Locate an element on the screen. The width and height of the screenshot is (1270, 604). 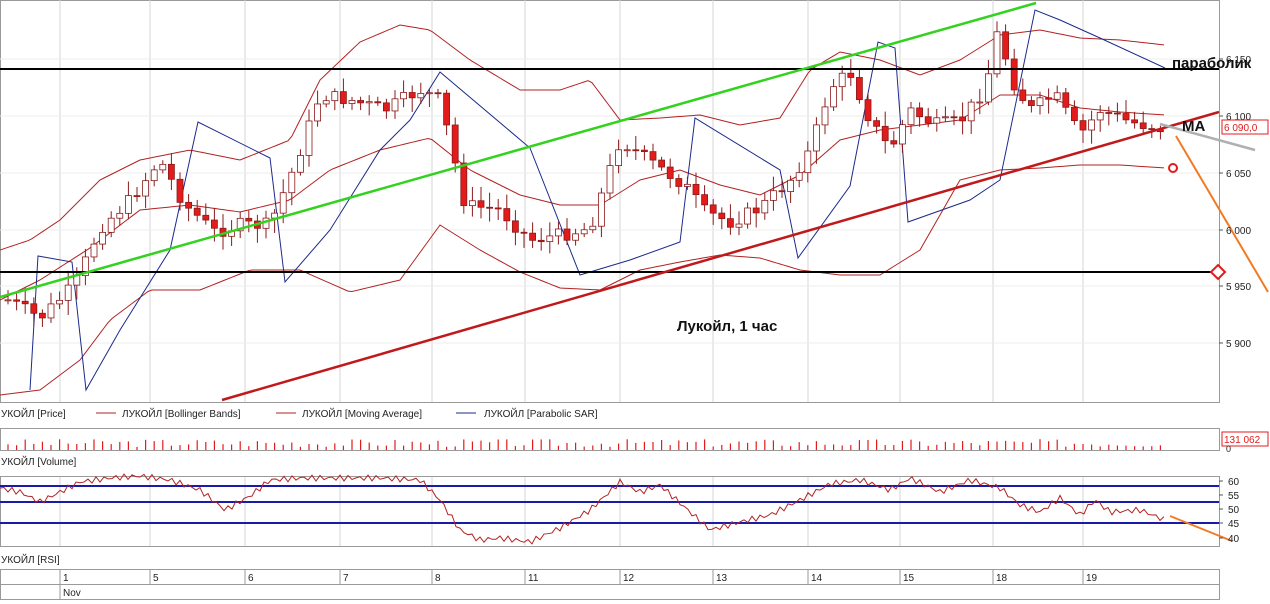
month-label: Nov is located at coordinates (72, 593).